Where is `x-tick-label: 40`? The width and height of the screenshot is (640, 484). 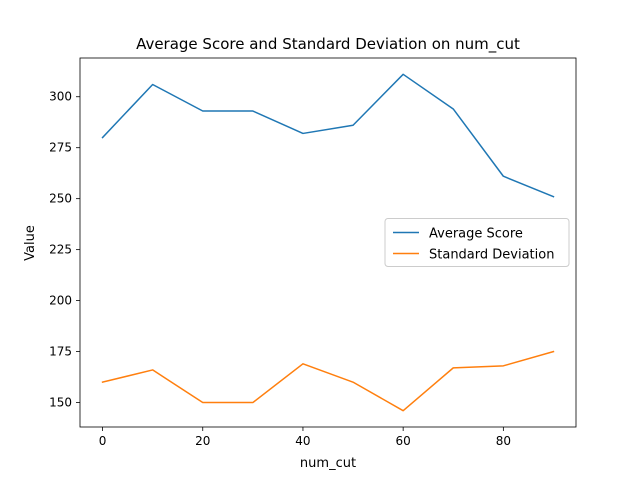
x-tick-label: 40 is located at coordinates (302, 441).